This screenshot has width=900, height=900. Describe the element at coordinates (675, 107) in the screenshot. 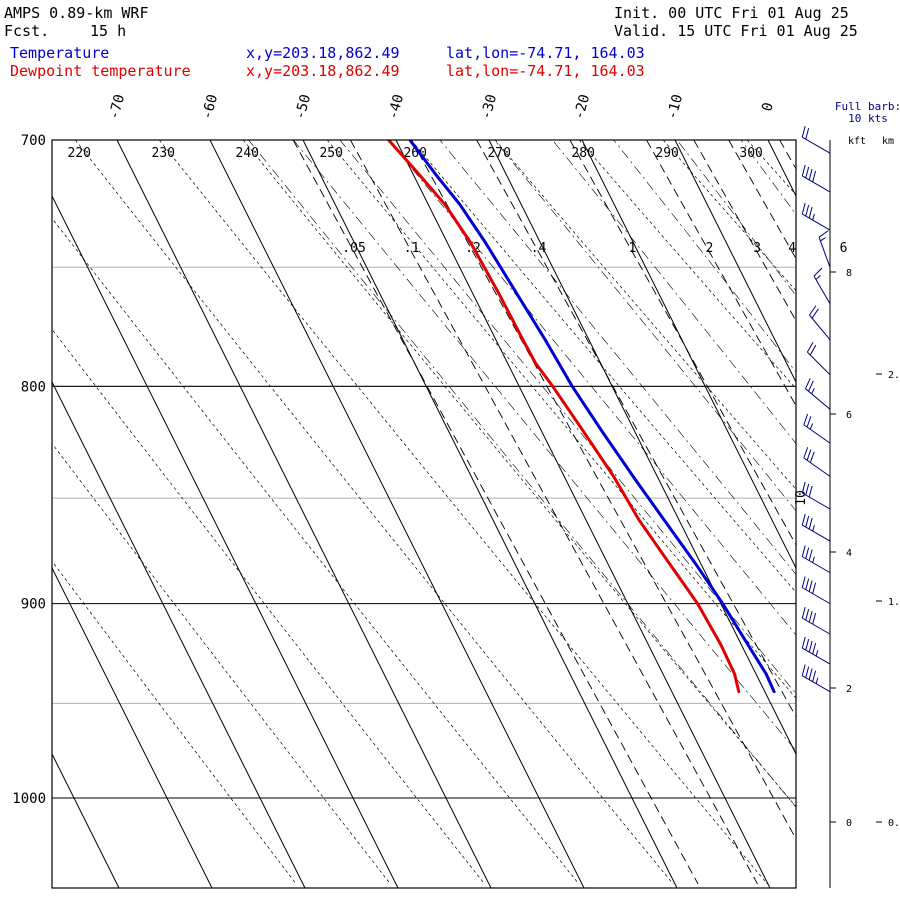

I see `temperature-tick-label: -10` at that location.